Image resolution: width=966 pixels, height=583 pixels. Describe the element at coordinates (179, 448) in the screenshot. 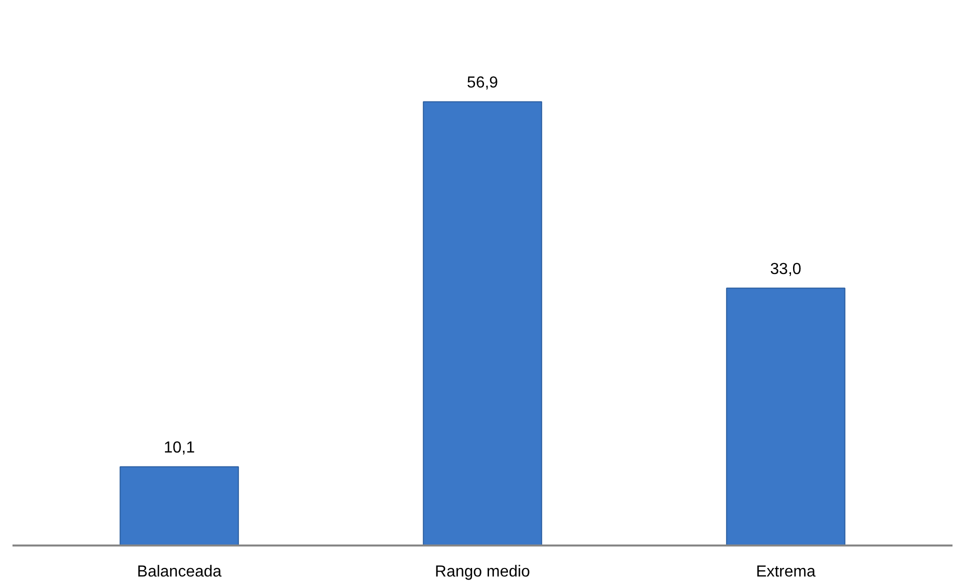

I see `data-label: 10,1` at that location.